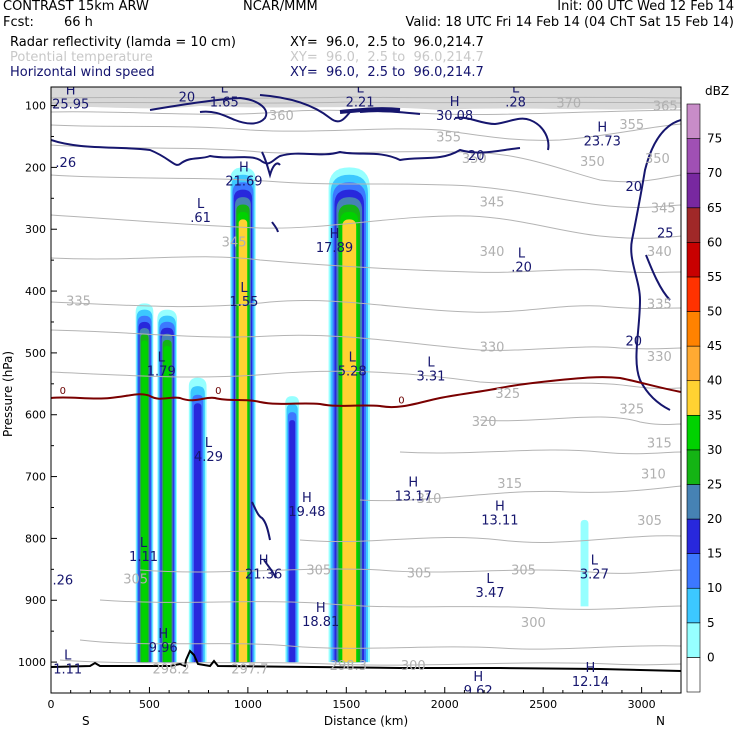 This screenshot has height=740, width=740. I want to click on colorbar-level-label: 55, so click(714, 277).